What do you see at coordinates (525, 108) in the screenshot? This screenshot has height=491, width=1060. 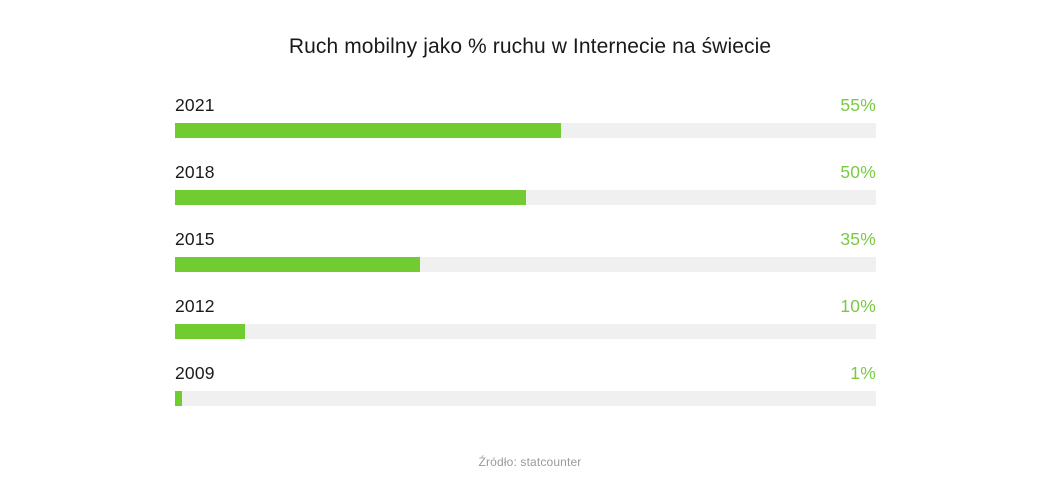 I see `bar-row-header: 2021 55%` at bounding box center [525, 108].